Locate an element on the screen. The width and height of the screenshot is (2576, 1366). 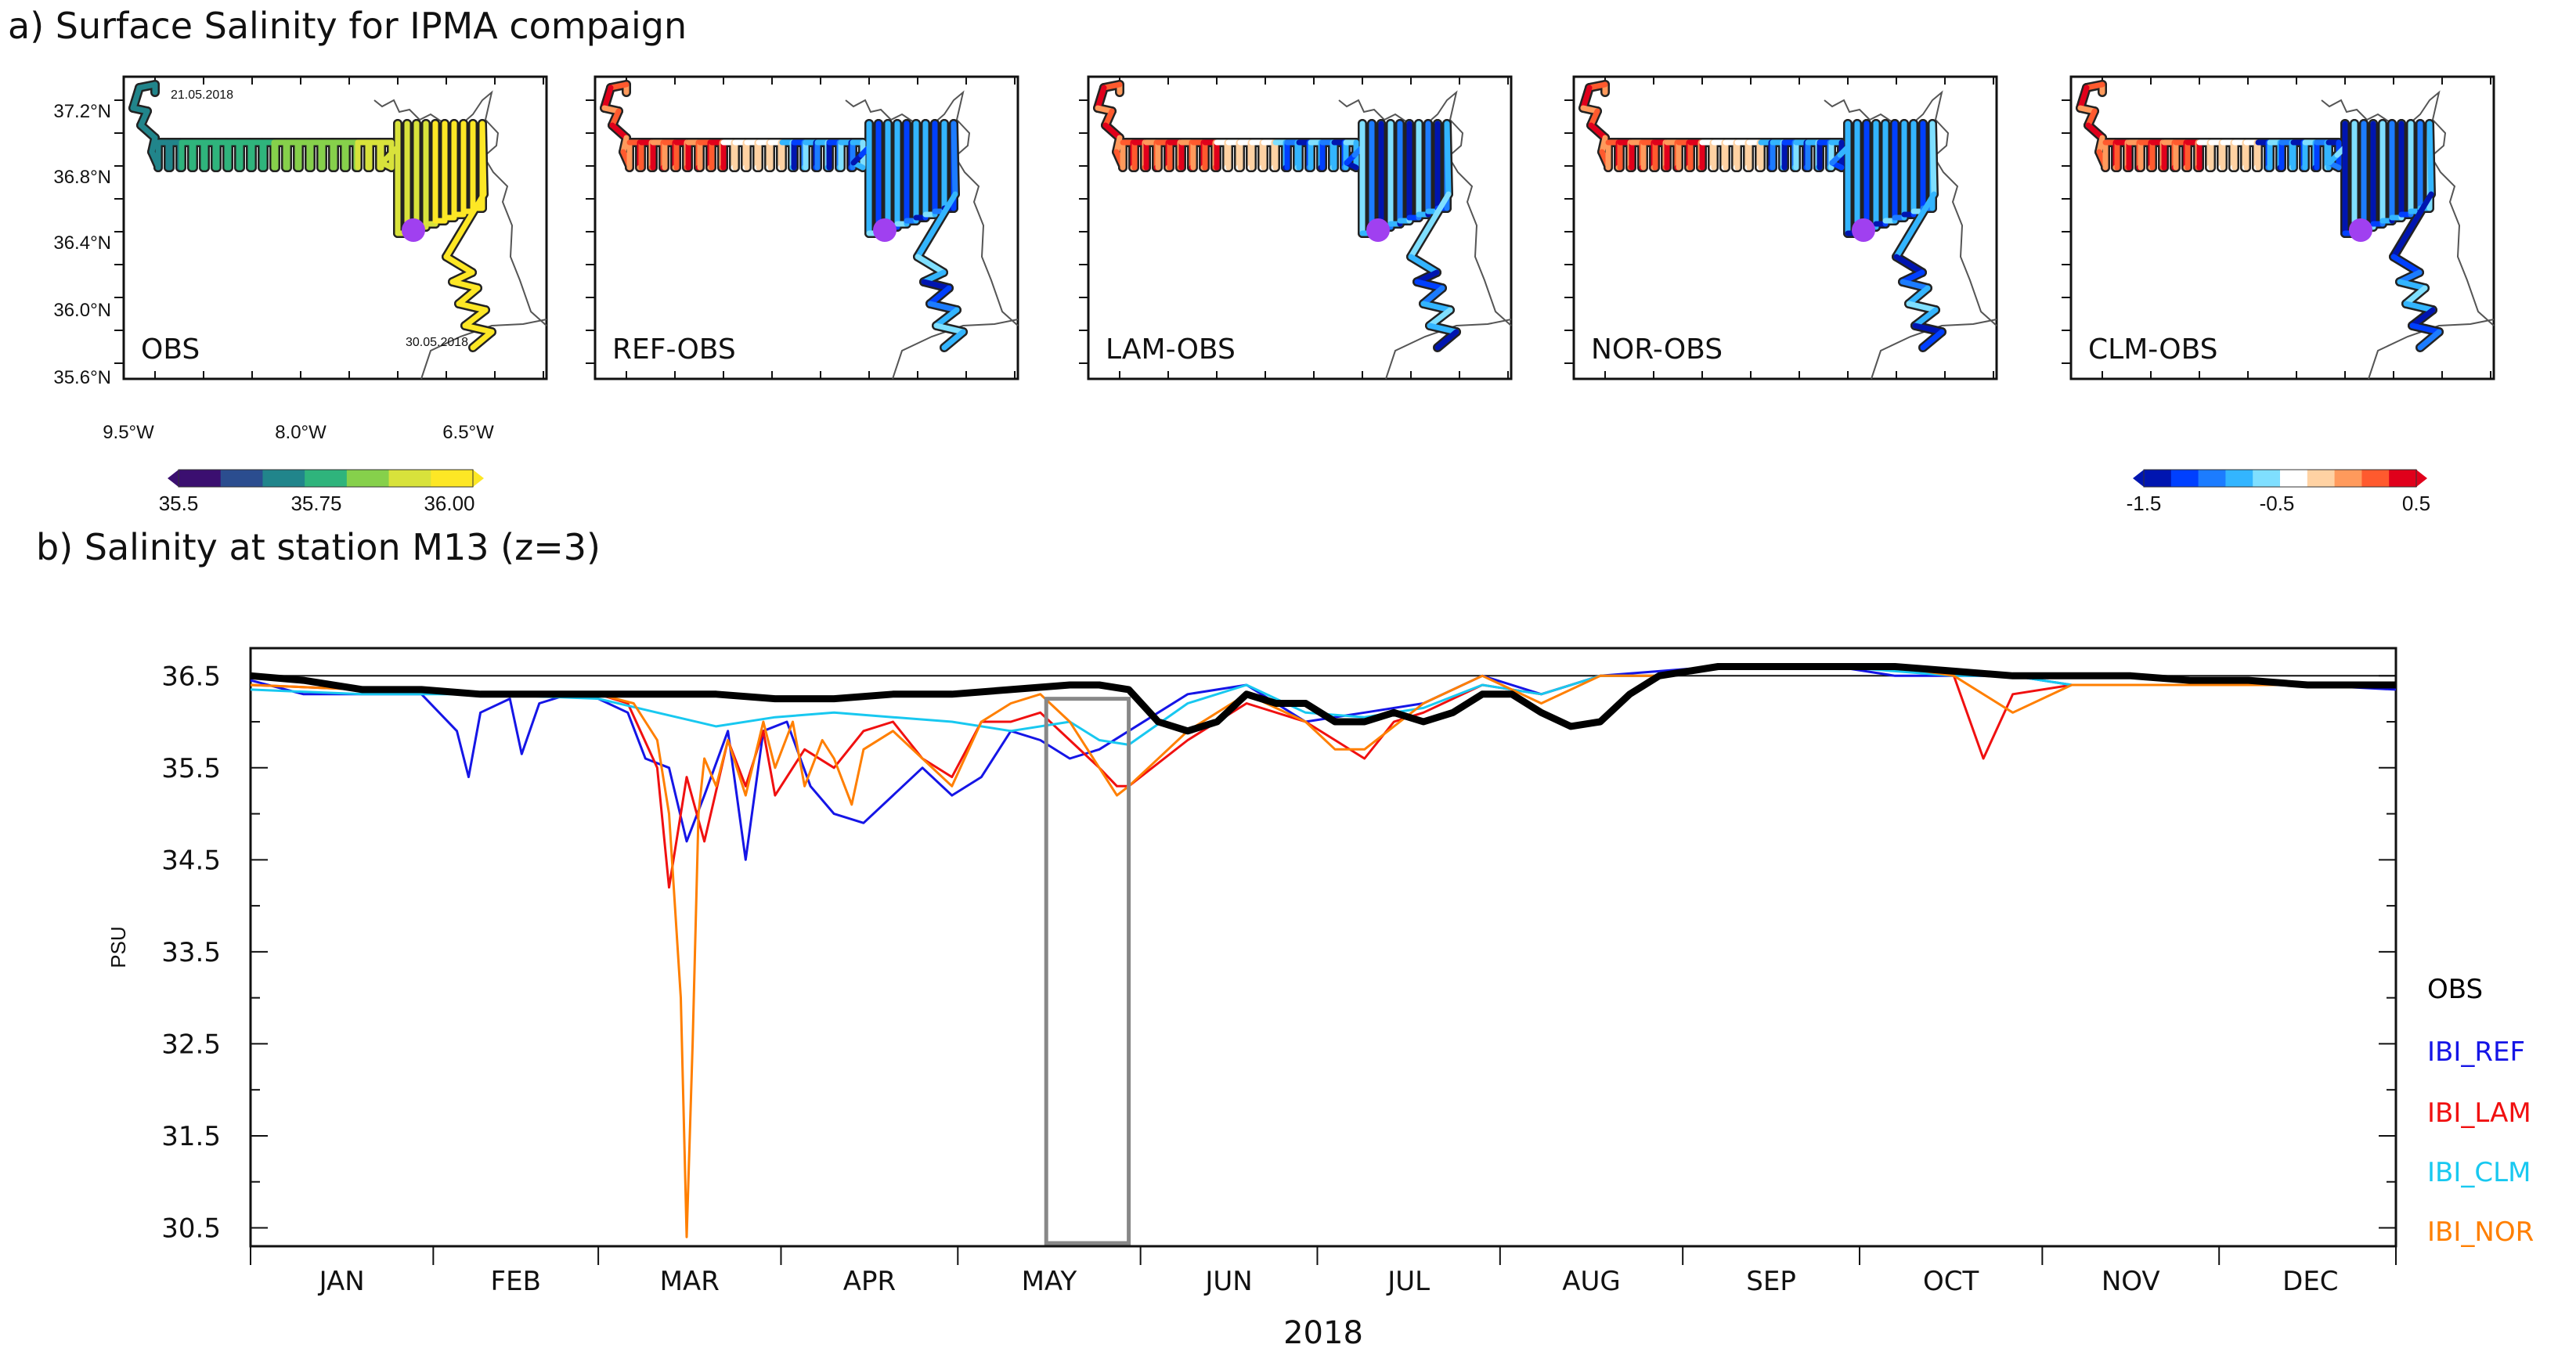
map-label: NOR-OBS is located at coordinates (1657, 349).